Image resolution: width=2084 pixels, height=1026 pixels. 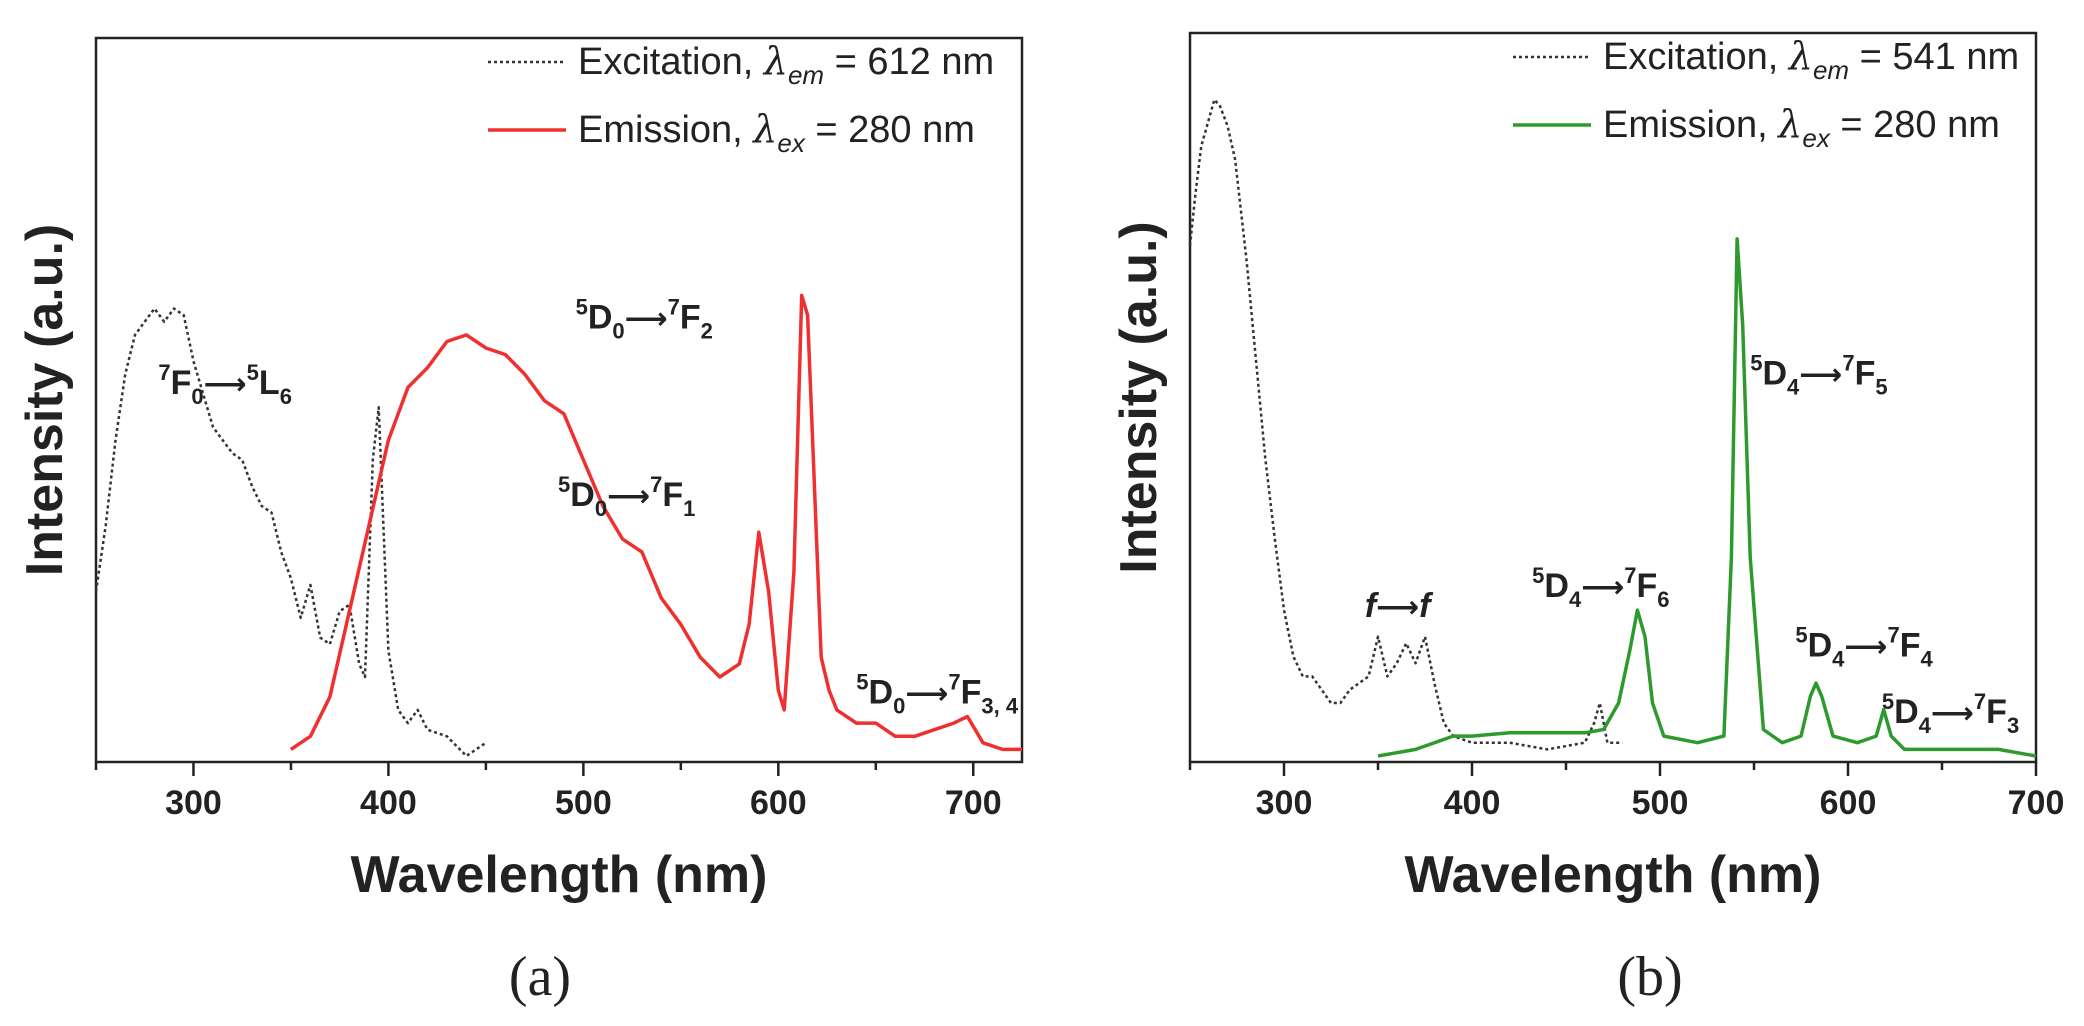 I want to click on transition-label: f⟶f, so click(x=1399, y=606).